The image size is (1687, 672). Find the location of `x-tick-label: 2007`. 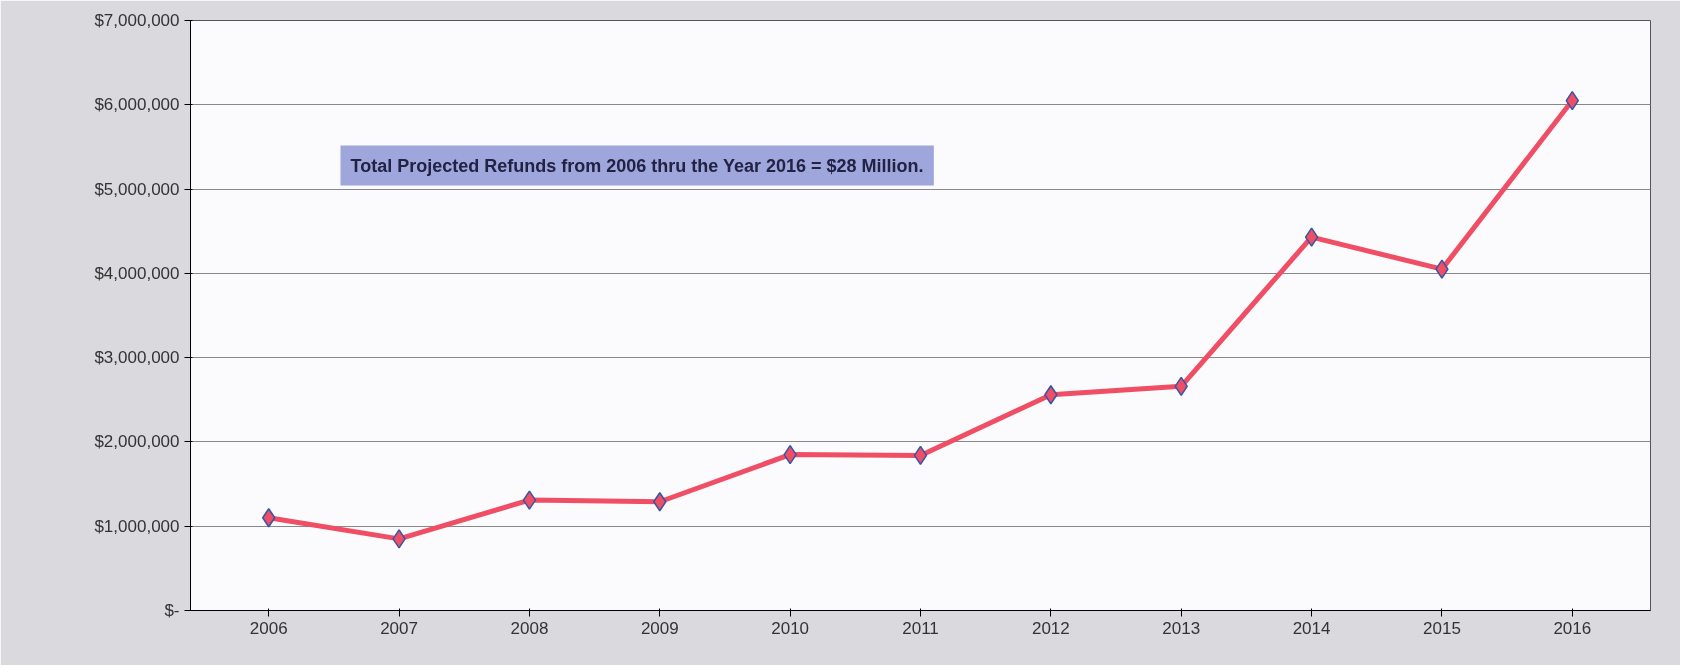

x-tick-label: 2007 is located at coordinates (399, 628).